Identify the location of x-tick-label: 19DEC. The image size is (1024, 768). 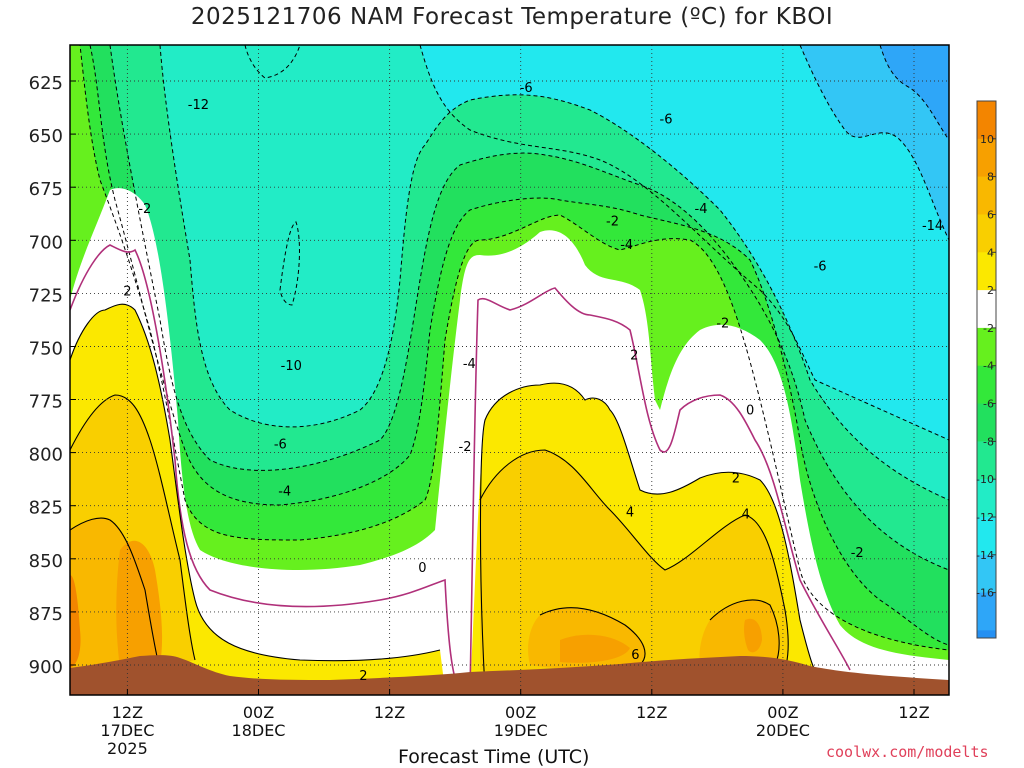
(521, 730).